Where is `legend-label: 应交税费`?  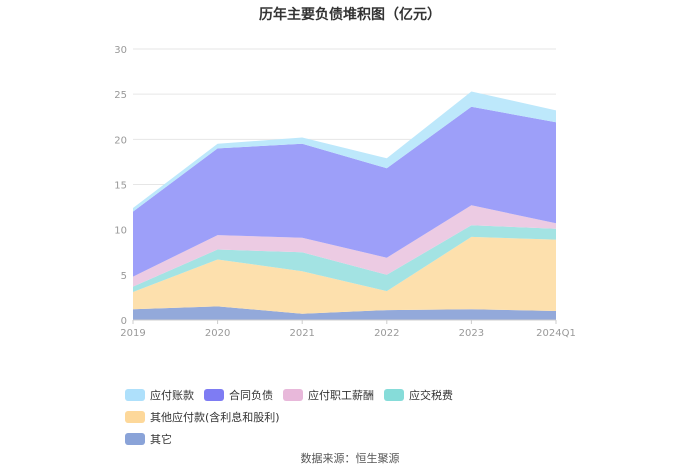 legend-label: 应交税费 is located at coordinates (431, 395).